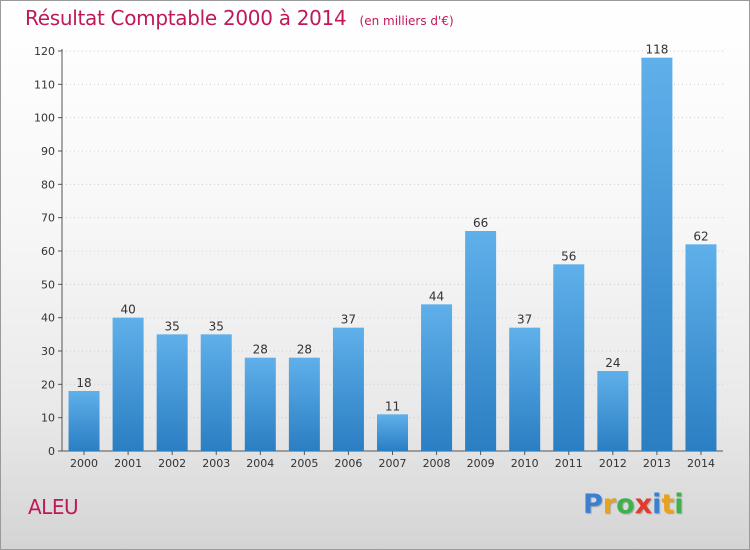  Describe the element at coordinates (44, 118) in the screenshot. I see `y-tick-label: 100` at that location.